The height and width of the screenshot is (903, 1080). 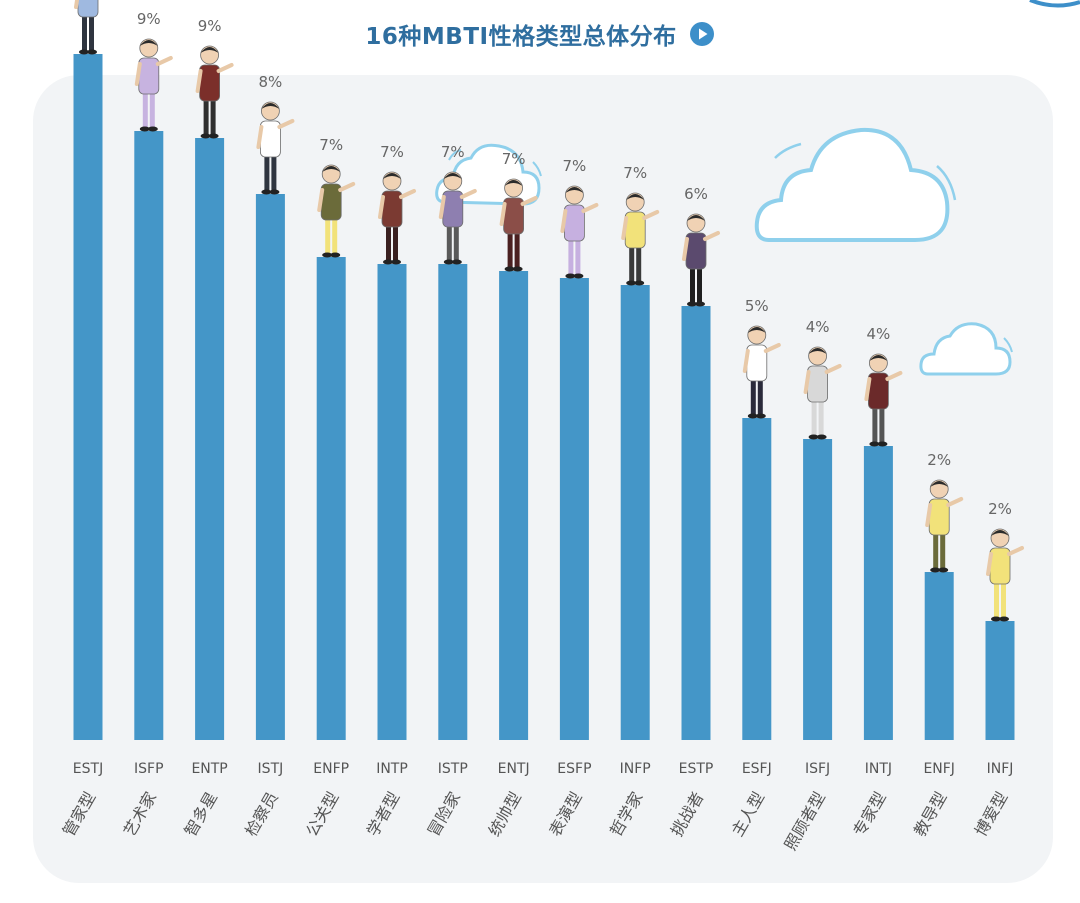 I want to click on data-label: 5%, so click(x=757, y=306).